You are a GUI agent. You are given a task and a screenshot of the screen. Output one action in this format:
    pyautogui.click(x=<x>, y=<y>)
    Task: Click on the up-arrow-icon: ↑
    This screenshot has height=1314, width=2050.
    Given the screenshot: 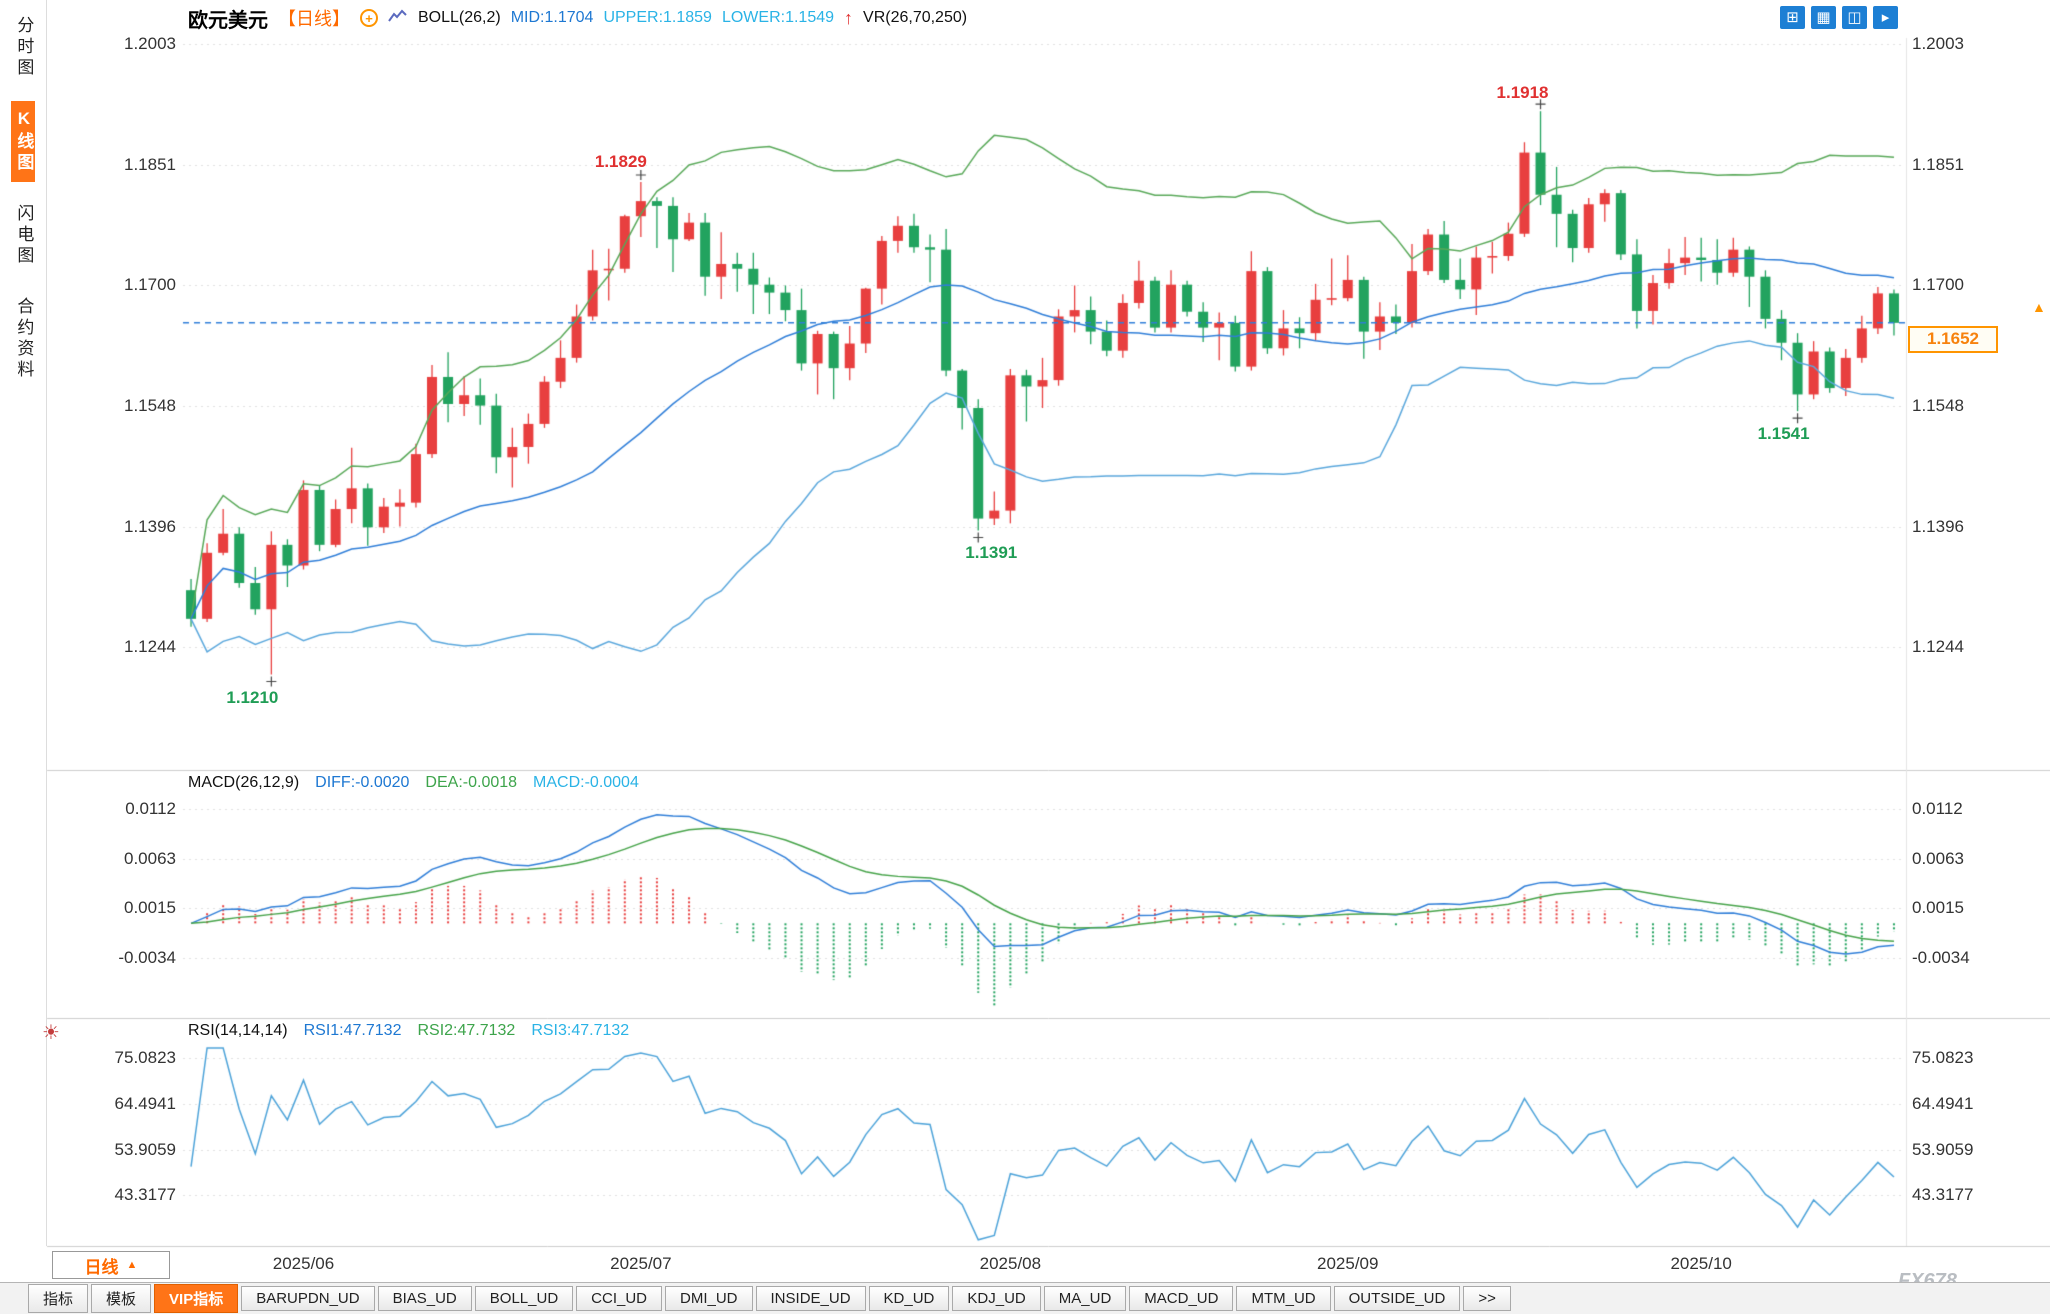 What is the action you would take?
    pyautogui.click(x=849, y=17)
    